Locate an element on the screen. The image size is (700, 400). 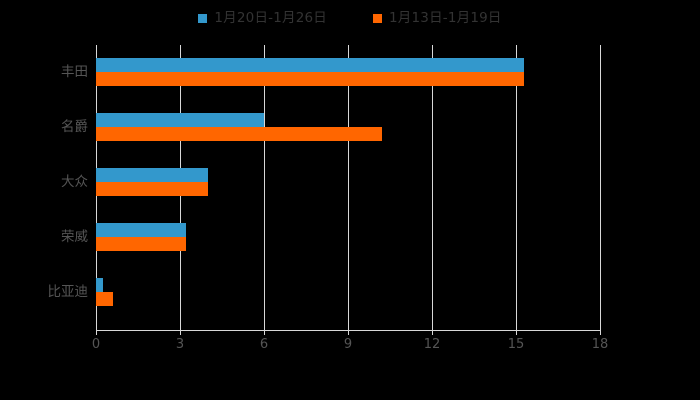
y-tick-label-2: 大众 is located at coordinates (74, 182).